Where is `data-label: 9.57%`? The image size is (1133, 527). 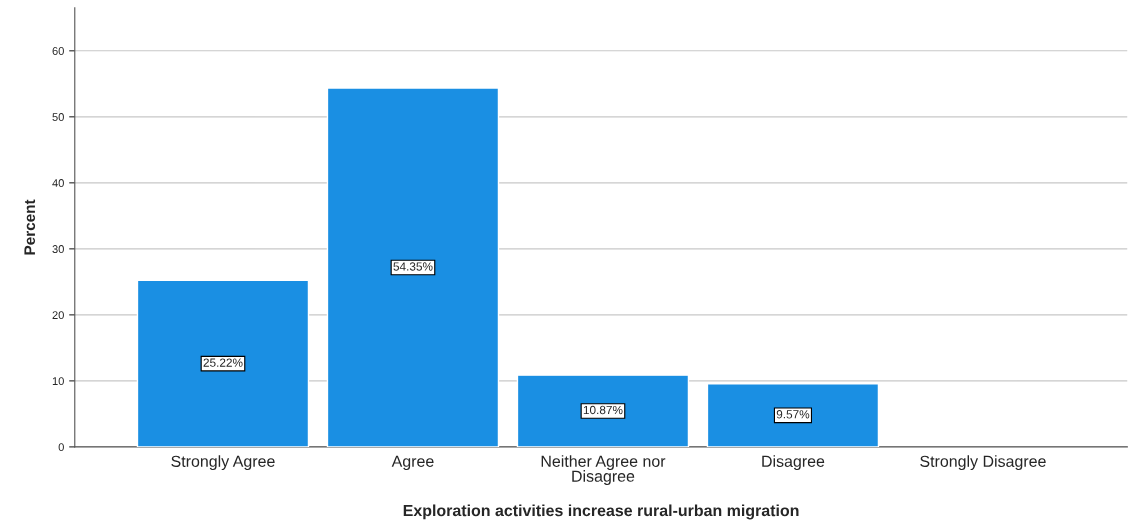
data-label: 9.57% is located at coordinates (793, 414).